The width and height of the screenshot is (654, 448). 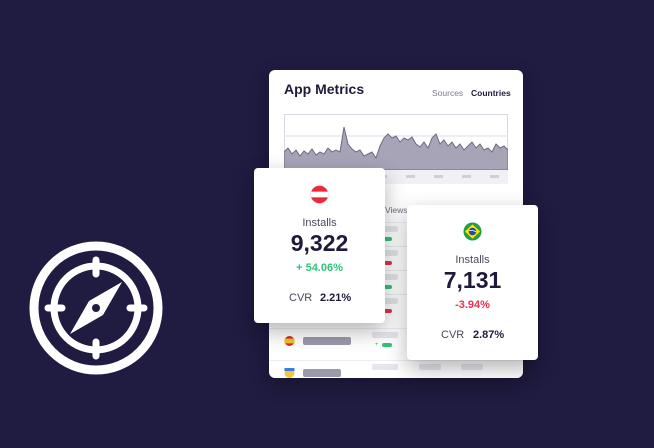 I want to click on chart-area, so click(x=396, y=148).